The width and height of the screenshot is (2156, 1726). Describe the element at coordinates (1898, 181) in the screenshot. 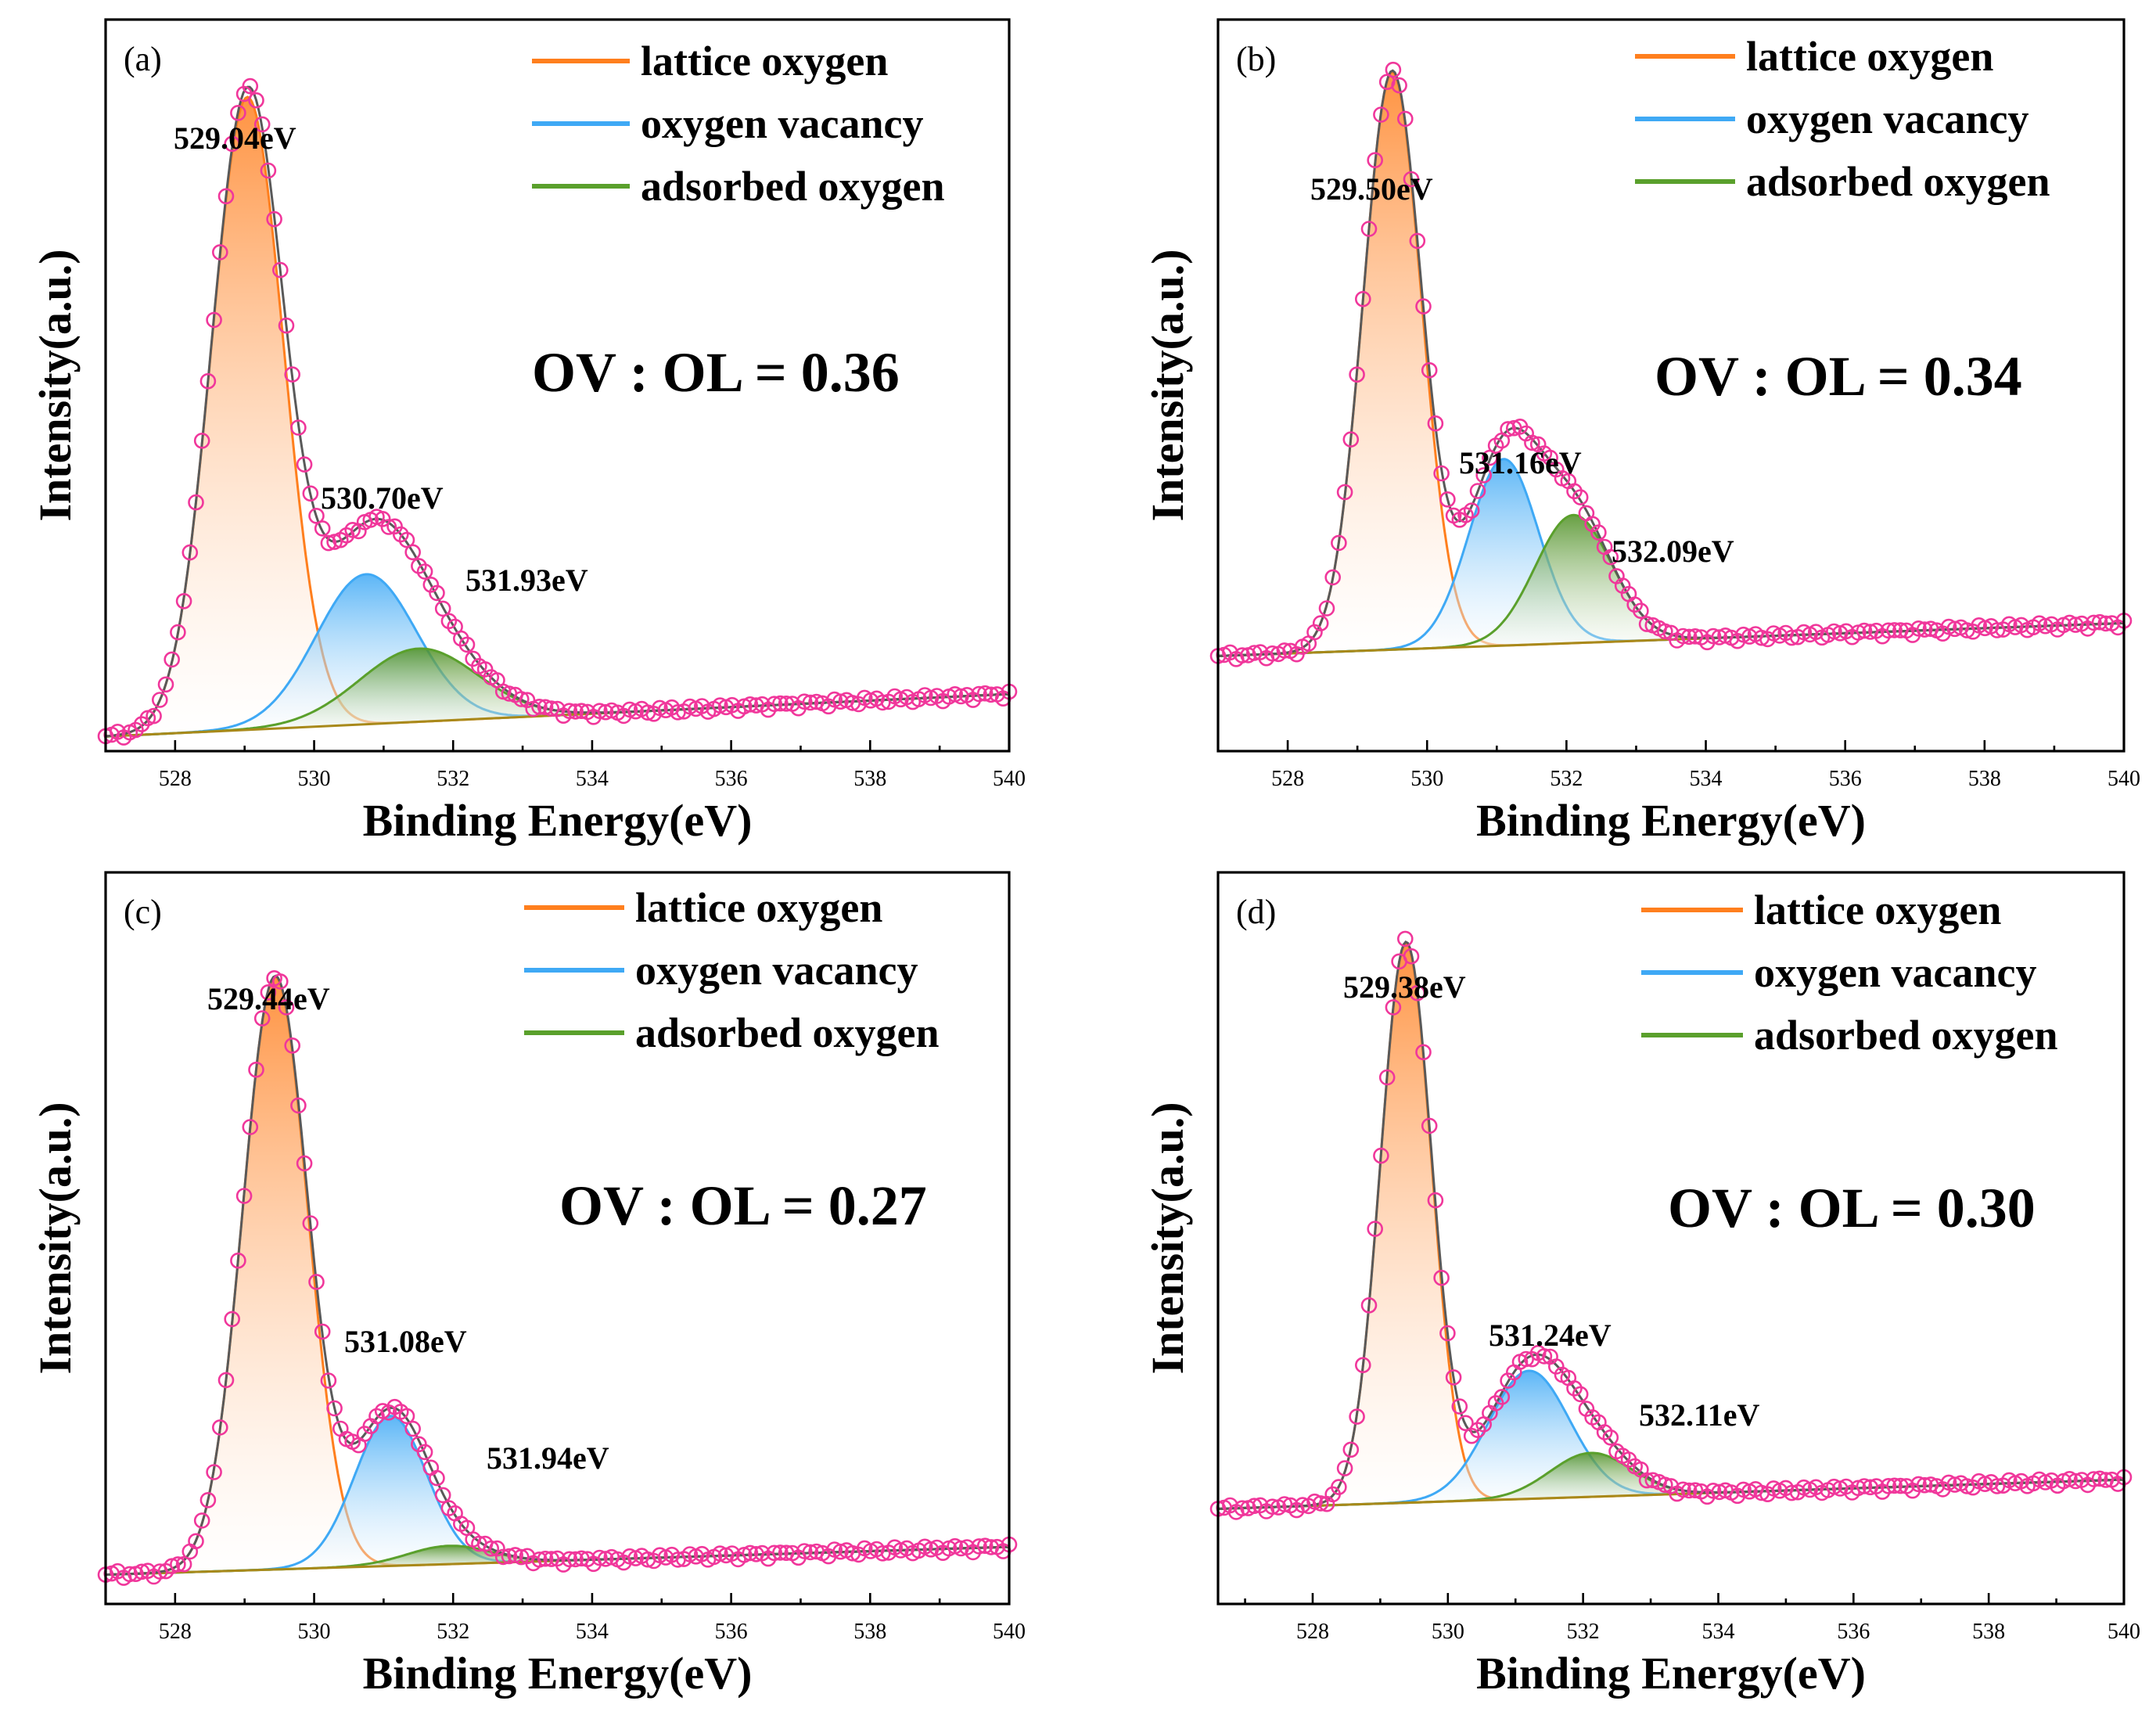

I see `legend-label-adsorbed-oxygen: adsorbed oxygen` at that location.